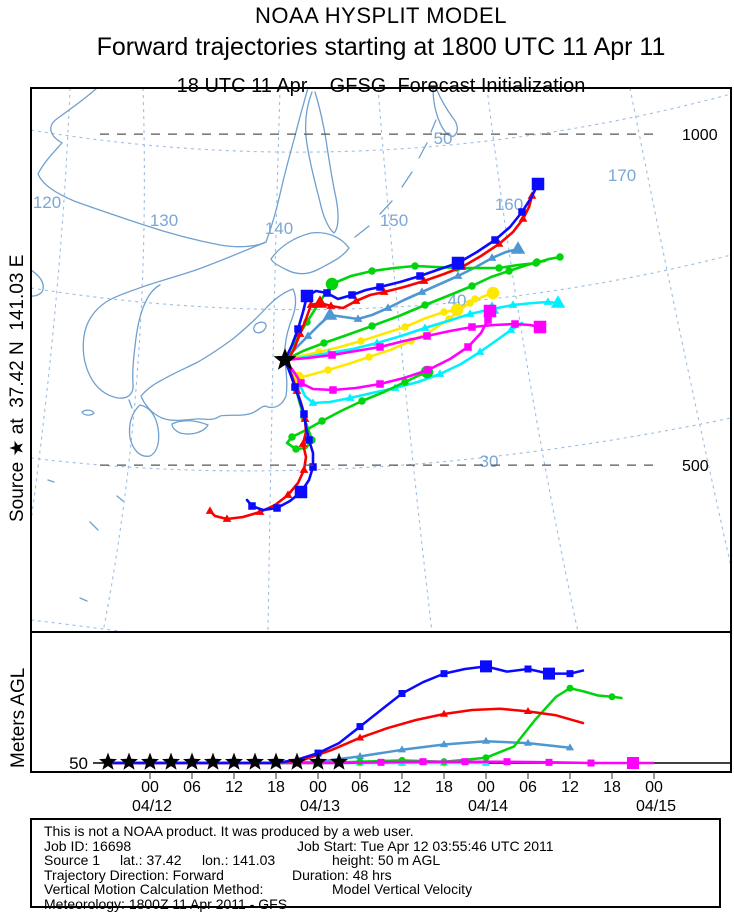  Describe the element at coordinates (318, 787) in the screenshot. I see `x-tick-label-30: 00` at that location.